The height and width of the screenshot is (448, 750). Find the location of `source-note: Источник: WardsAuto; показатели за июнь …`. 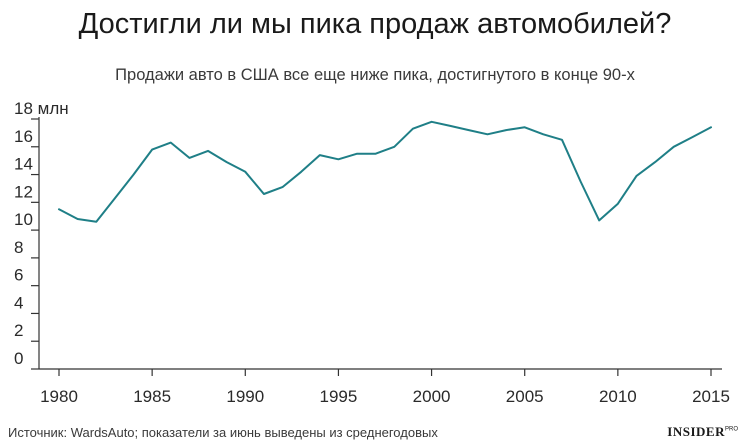

source-note: Источник: WardsAuto; показатели за июнь … is located at coordinates (223, 432).